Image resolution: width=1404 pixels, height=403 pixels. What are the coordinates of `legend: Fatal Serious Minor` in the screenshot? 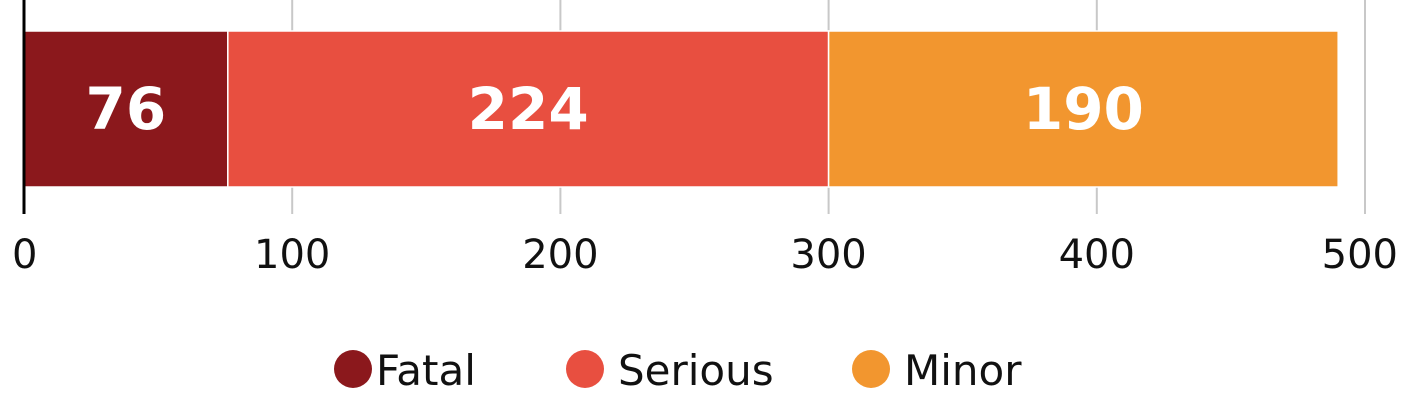 It's located at (678, 370).